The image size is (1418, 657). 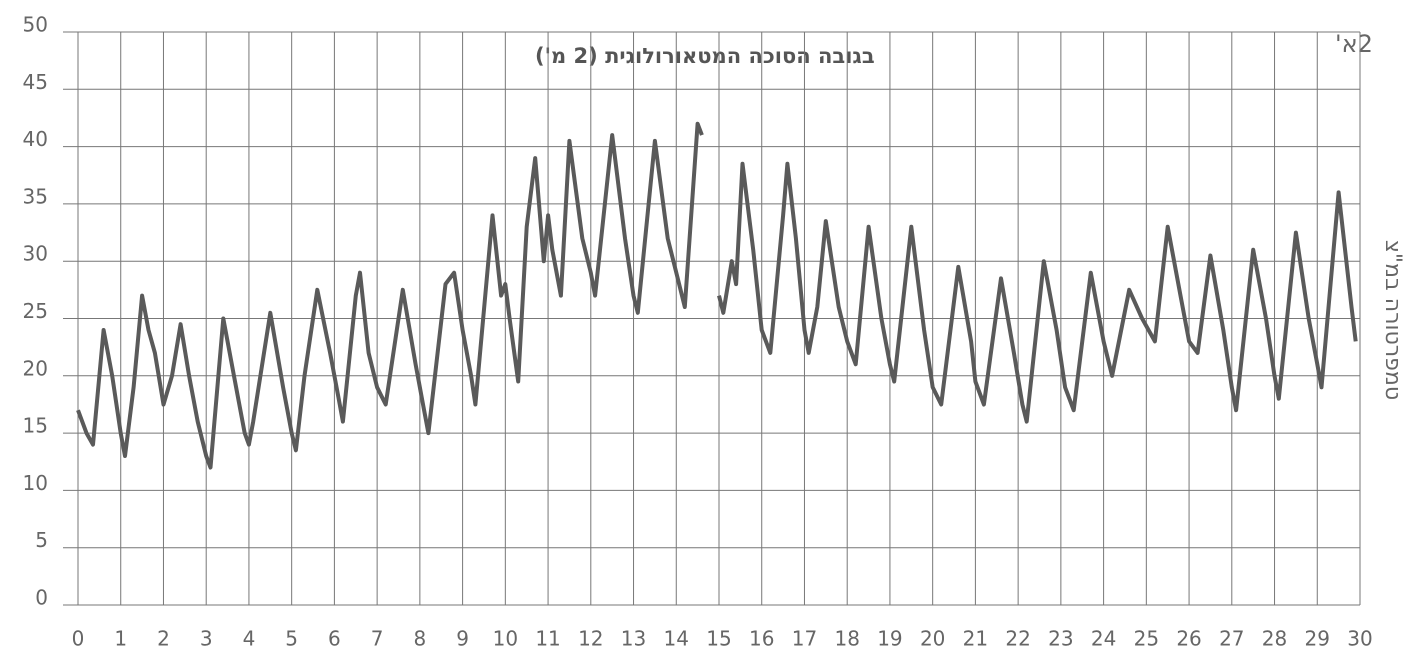 I want to click on y-tick-label: 10, so click(x=35, y=483).